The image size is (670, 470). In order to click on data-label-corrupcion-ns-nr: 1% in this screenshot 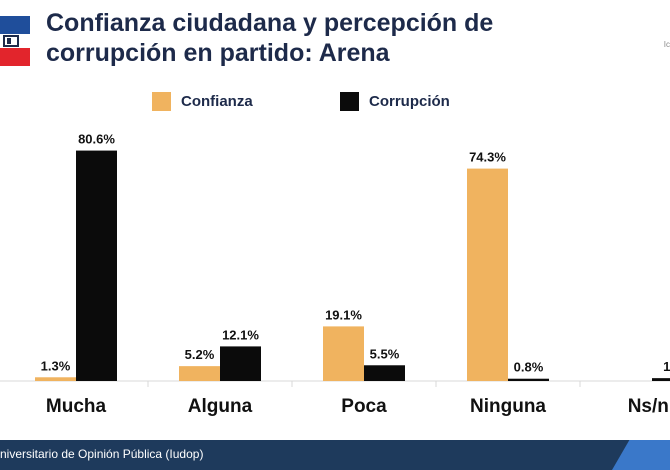, I will do `click(666, 366)`.